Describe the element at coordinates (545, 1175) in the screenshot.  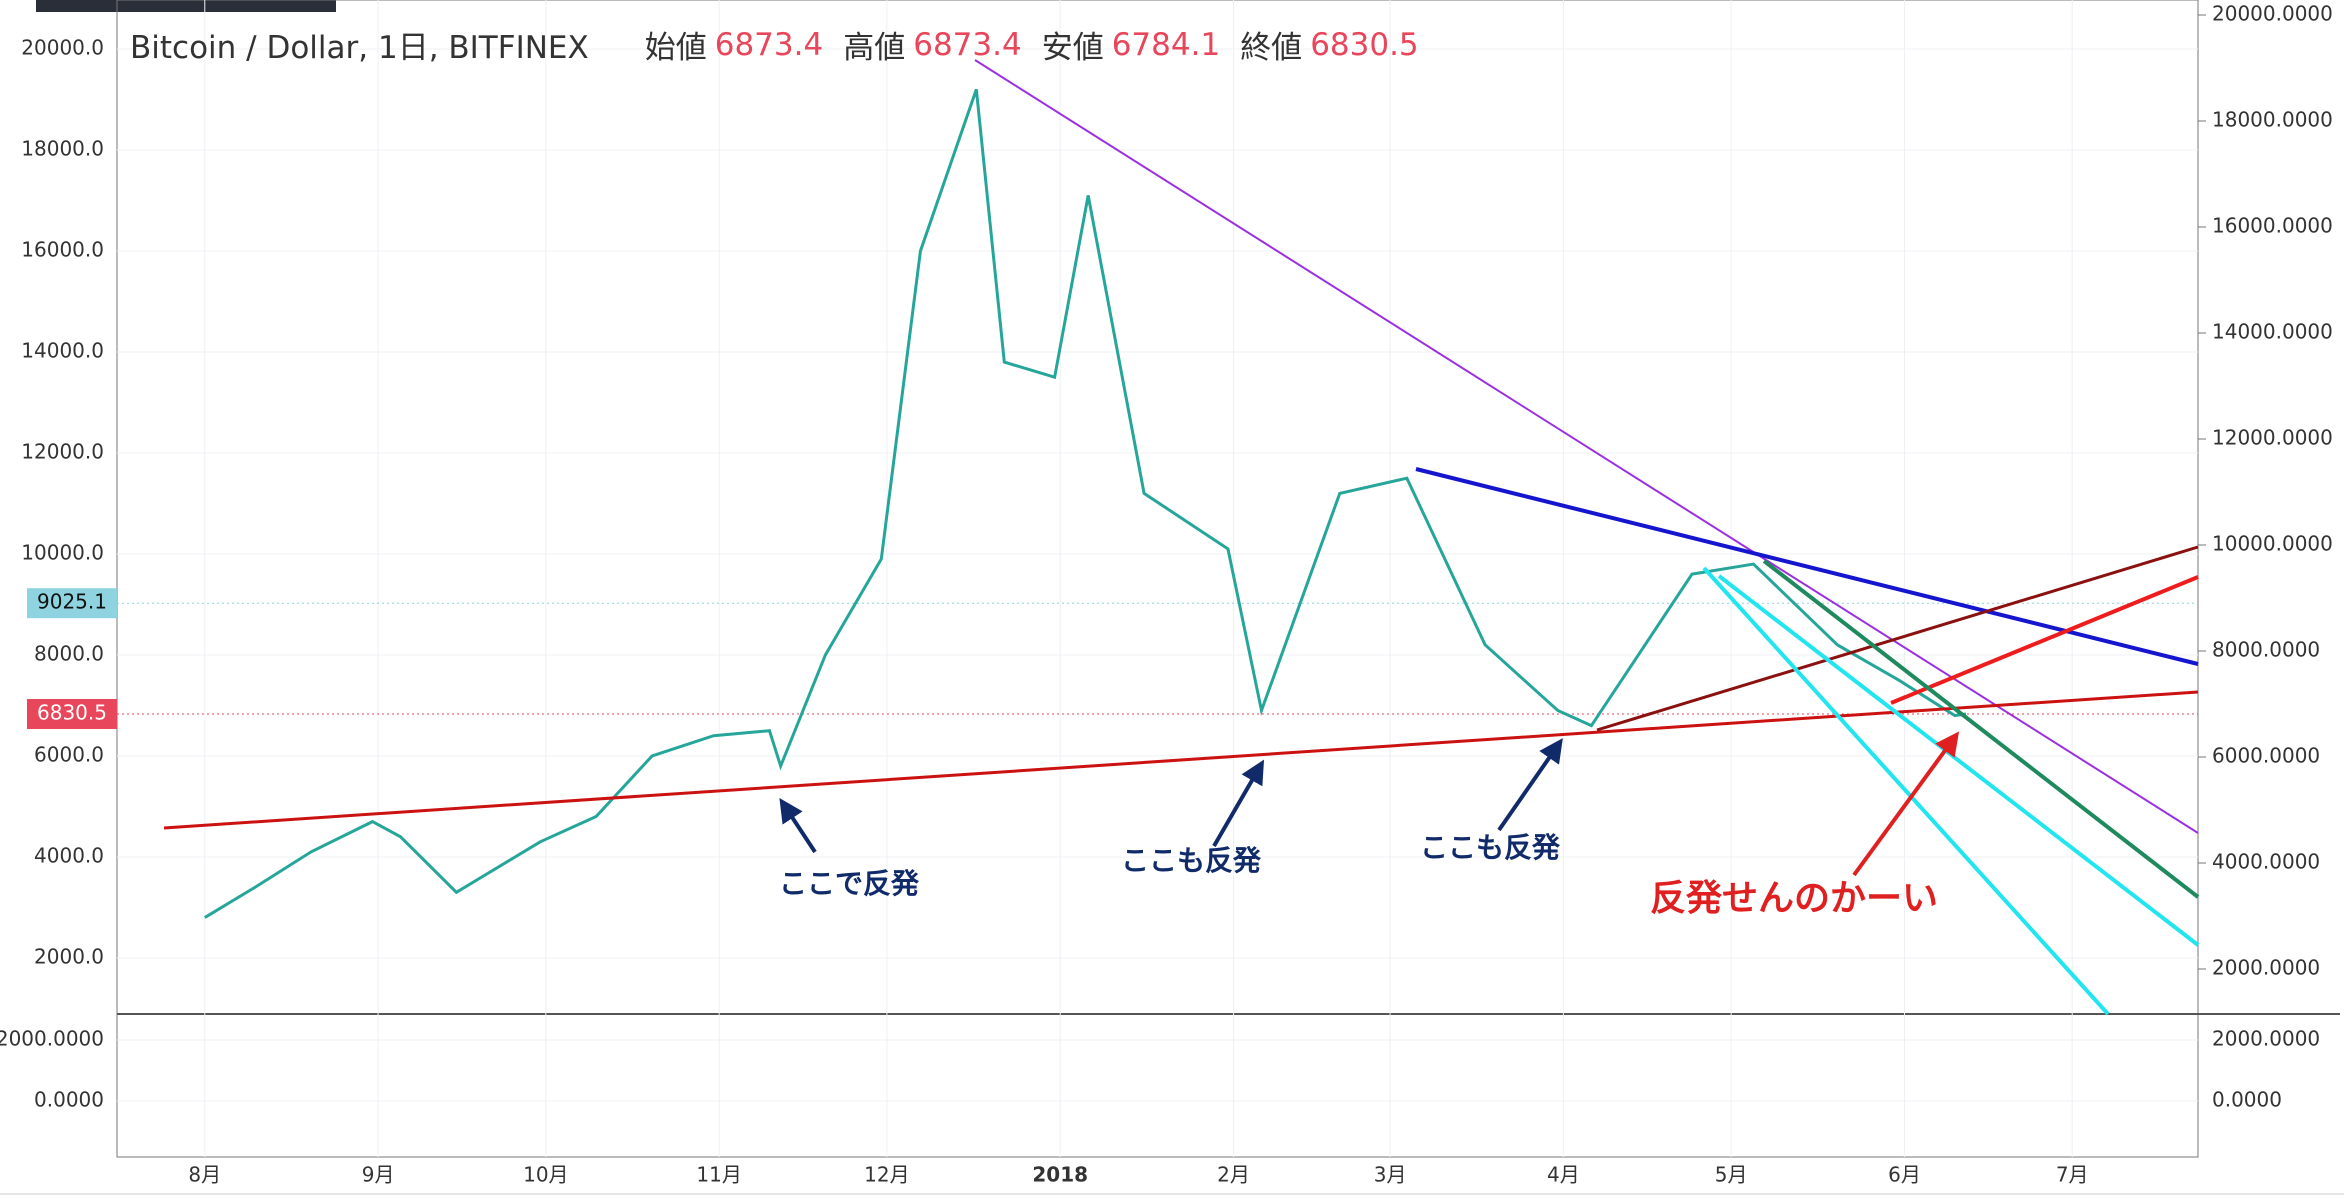
I see `x-tick-label: 10月` at that location.